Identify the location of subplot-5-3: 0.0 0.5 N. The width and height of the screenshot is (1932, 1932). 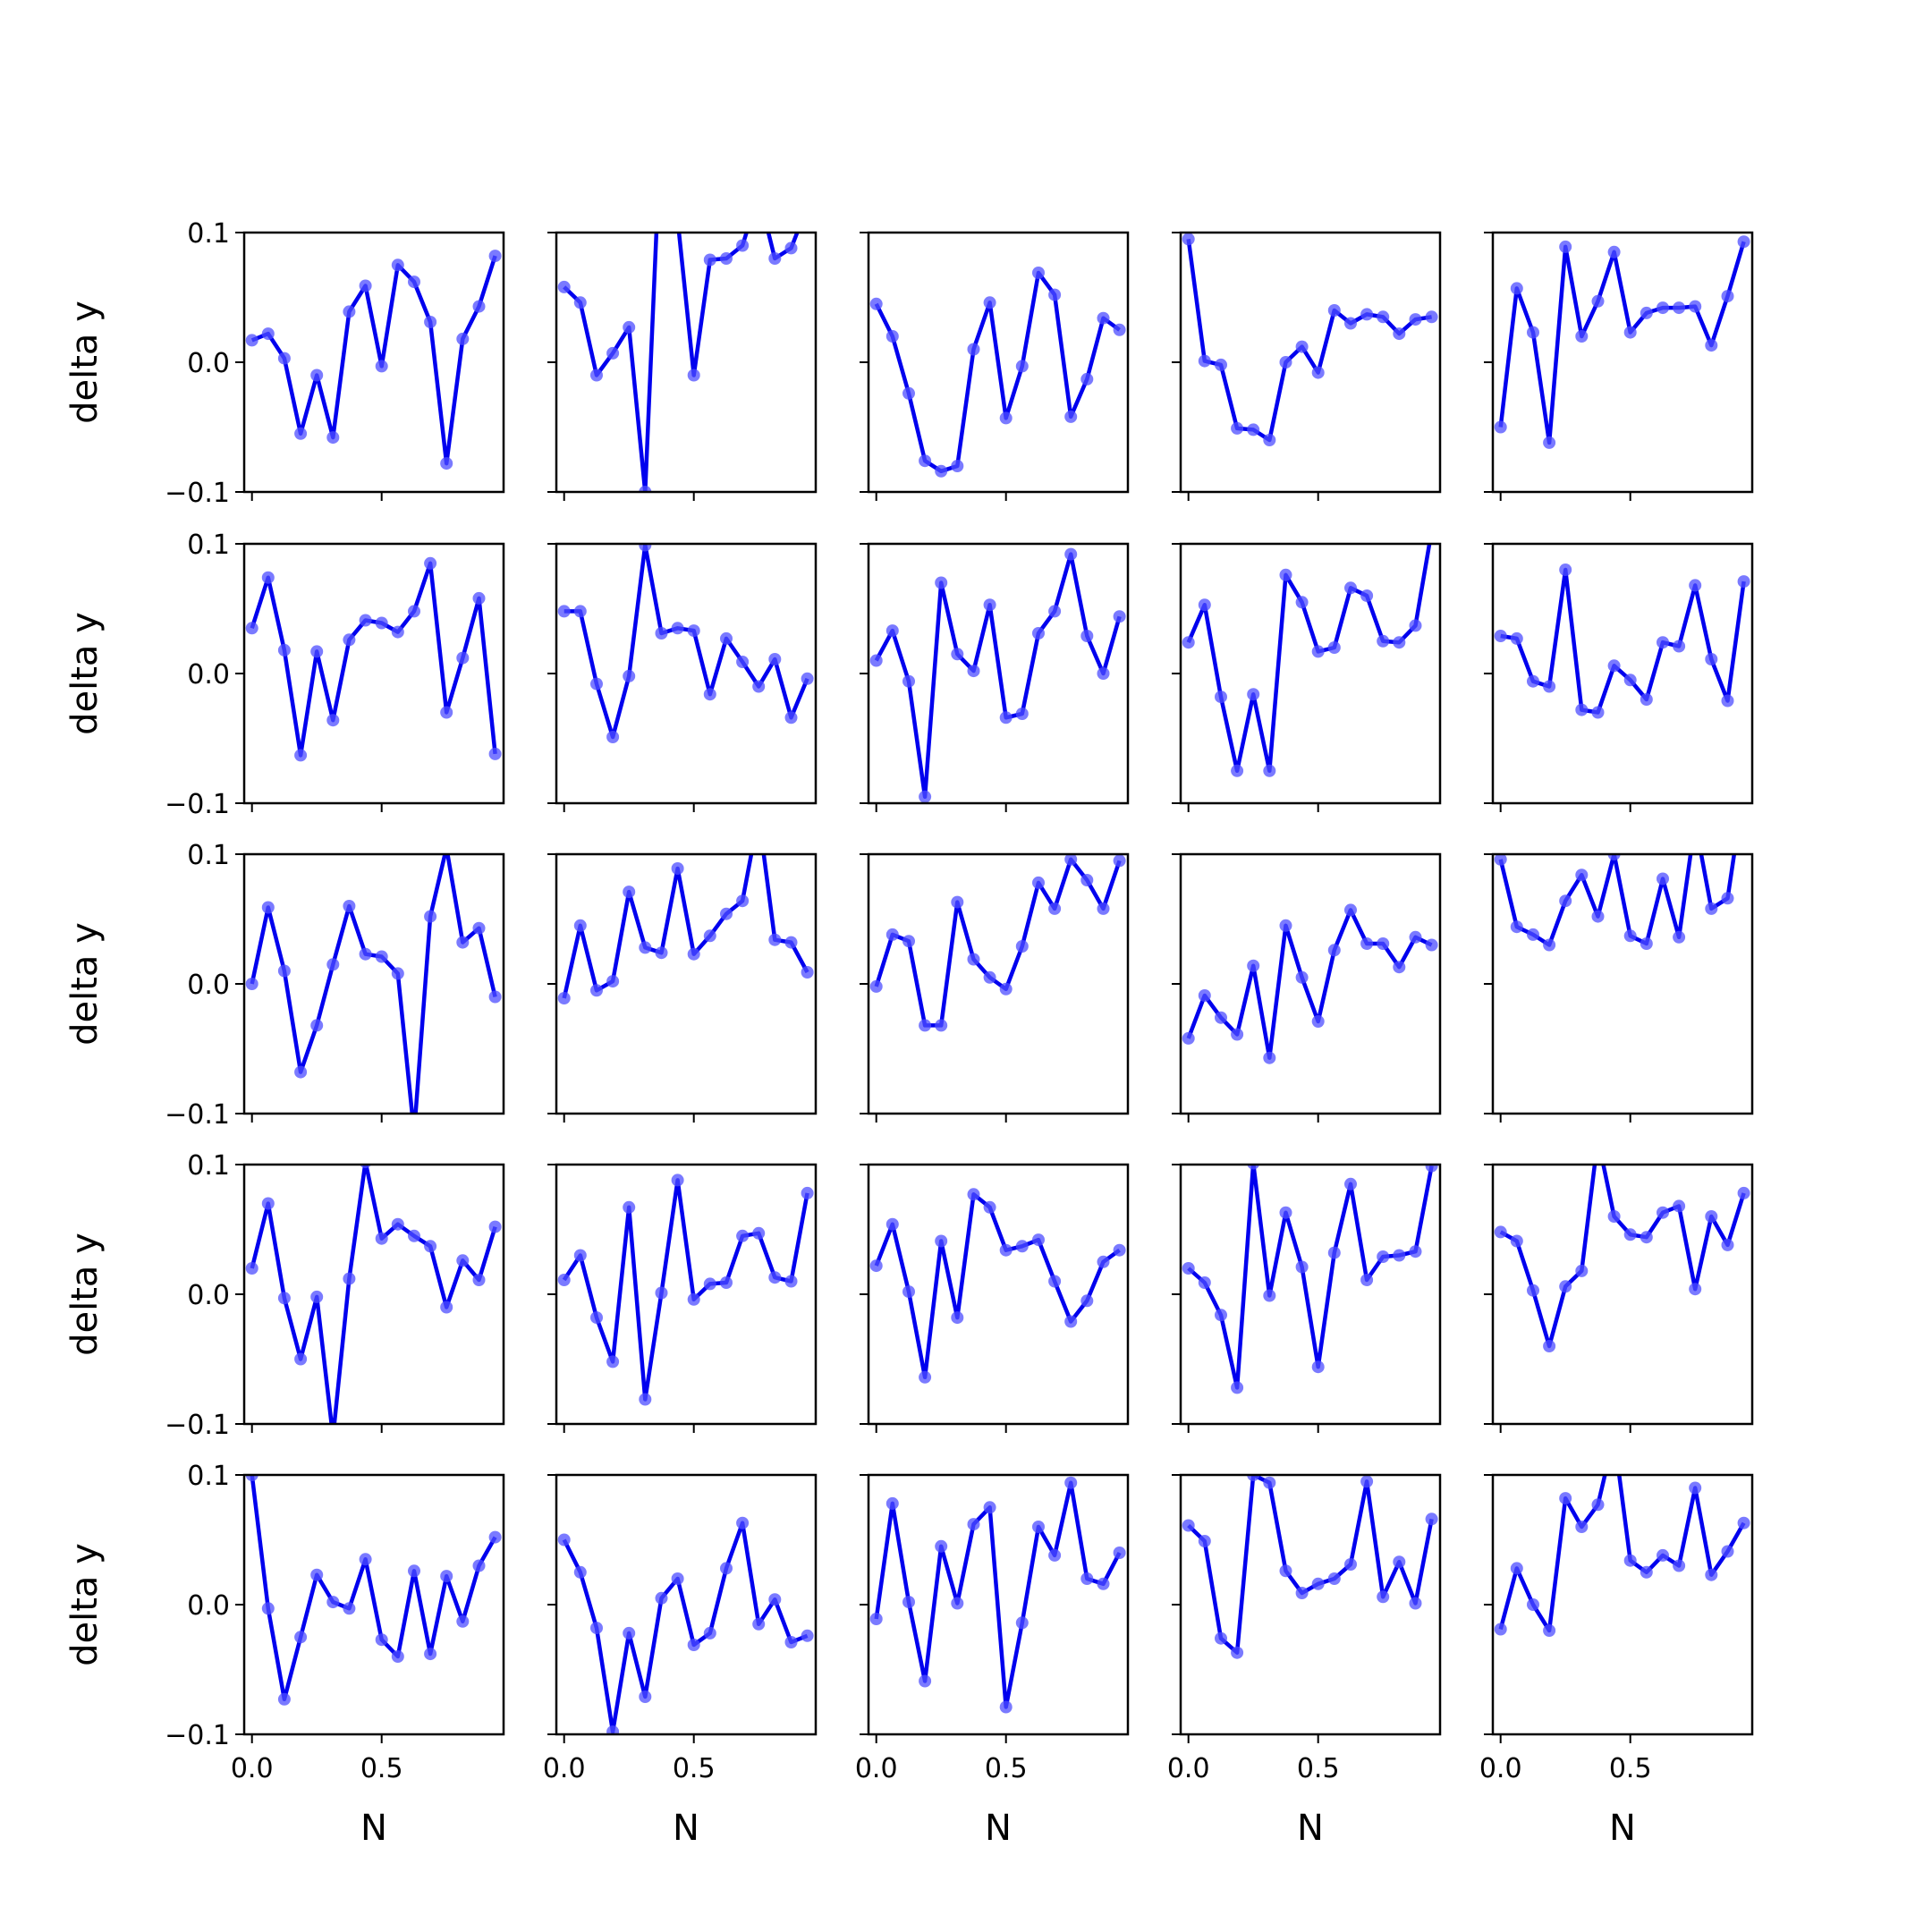
(992, 1661).